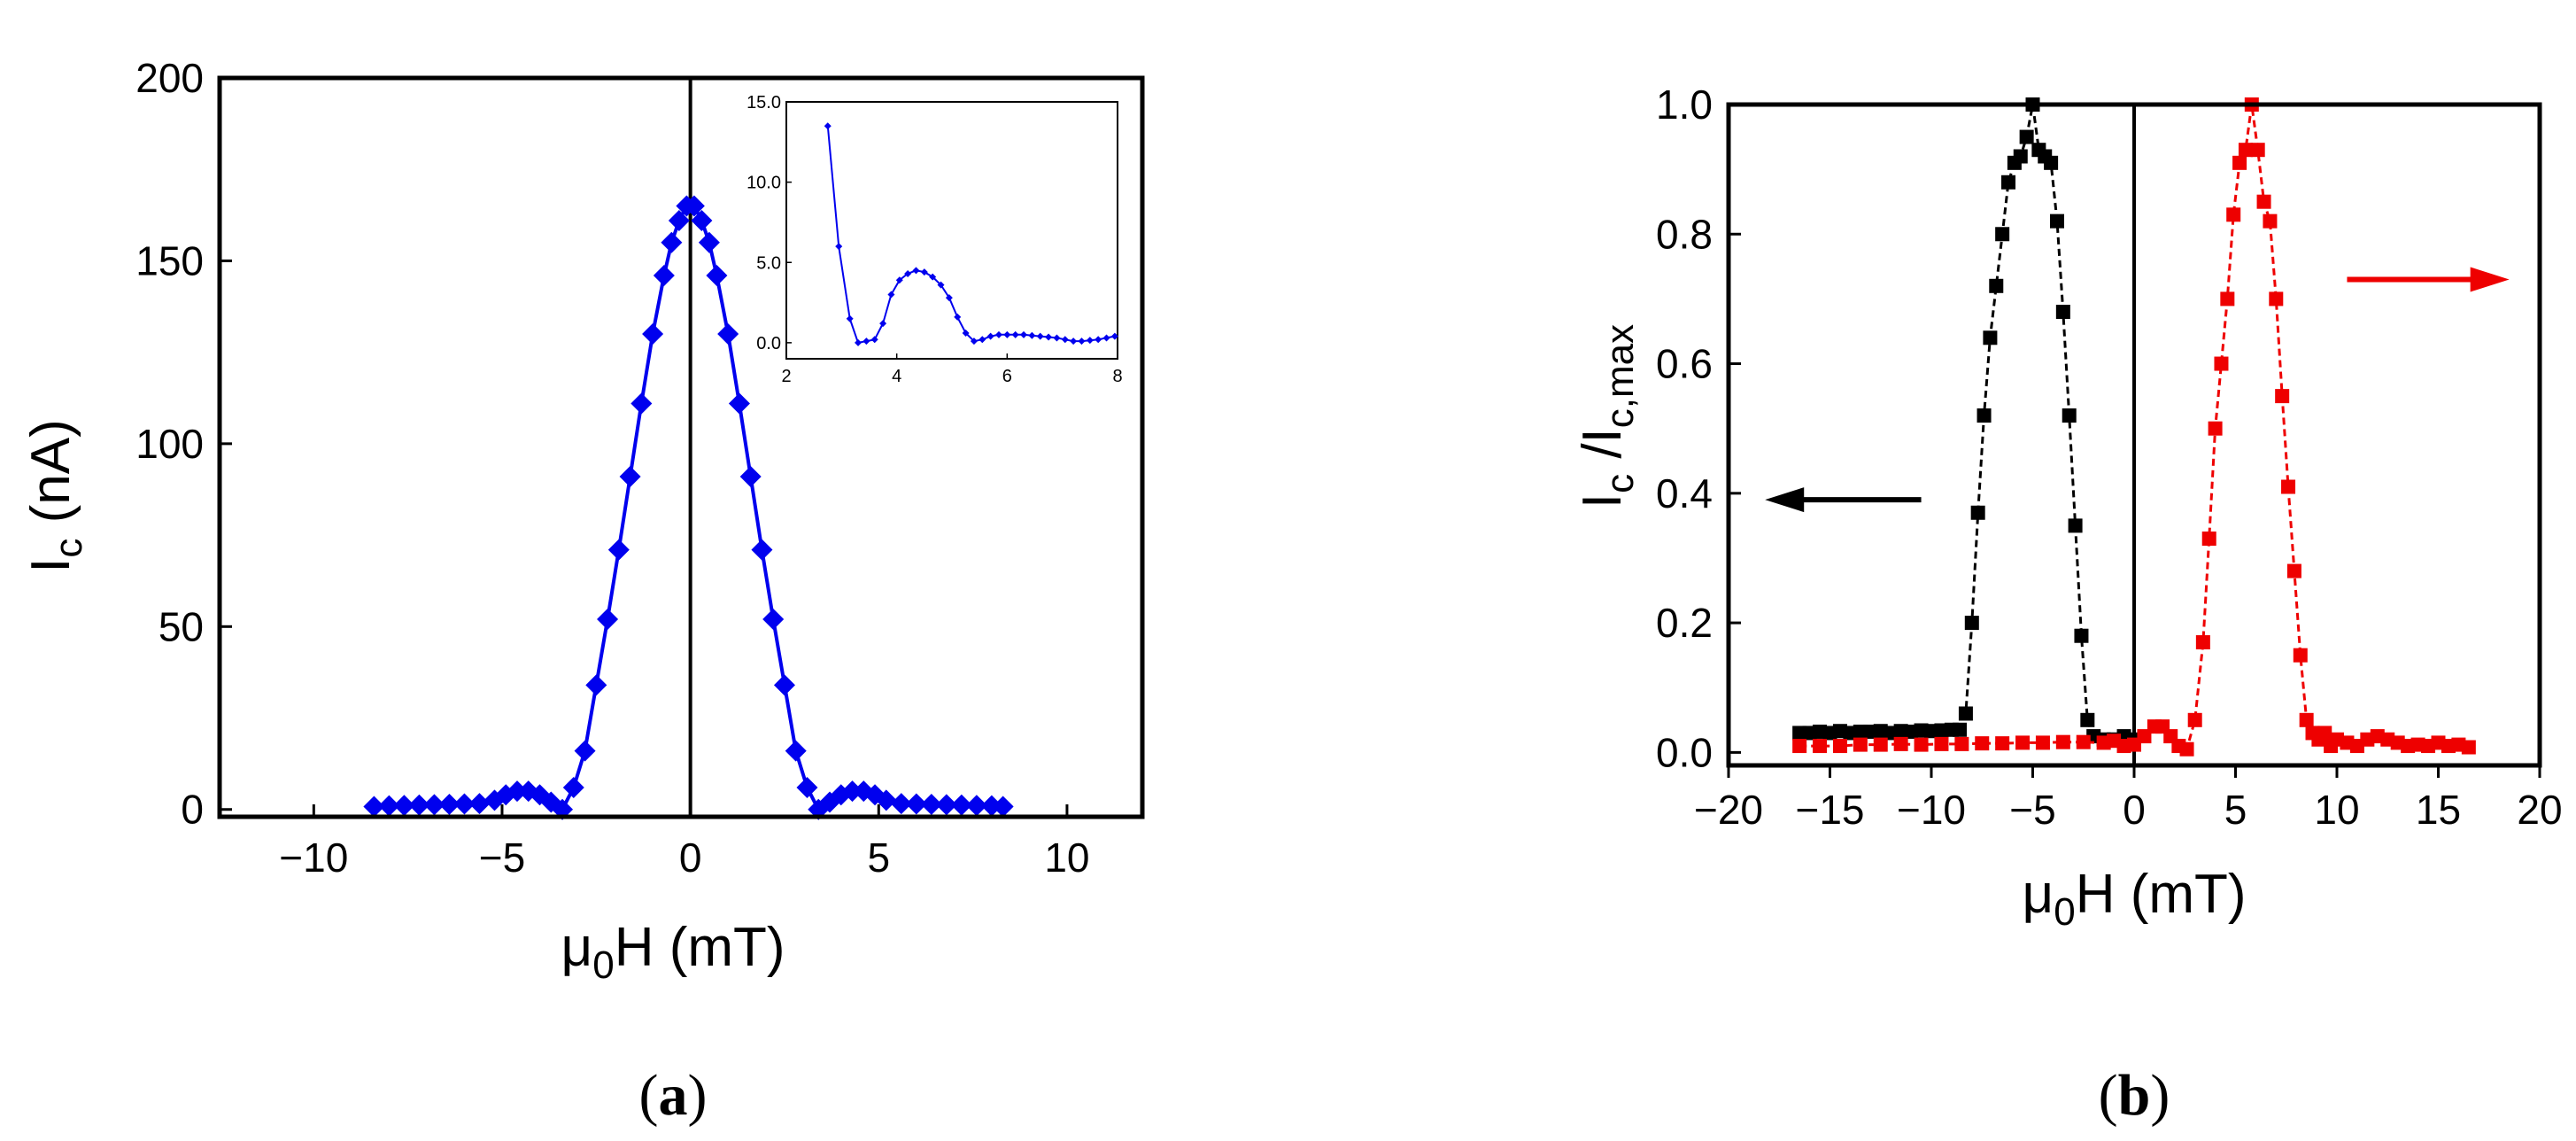  What do you see at coordinates (169, 260) in the screenshot?
I see `chart-a-ytick-label: 150` at bounding box center [169, 260].